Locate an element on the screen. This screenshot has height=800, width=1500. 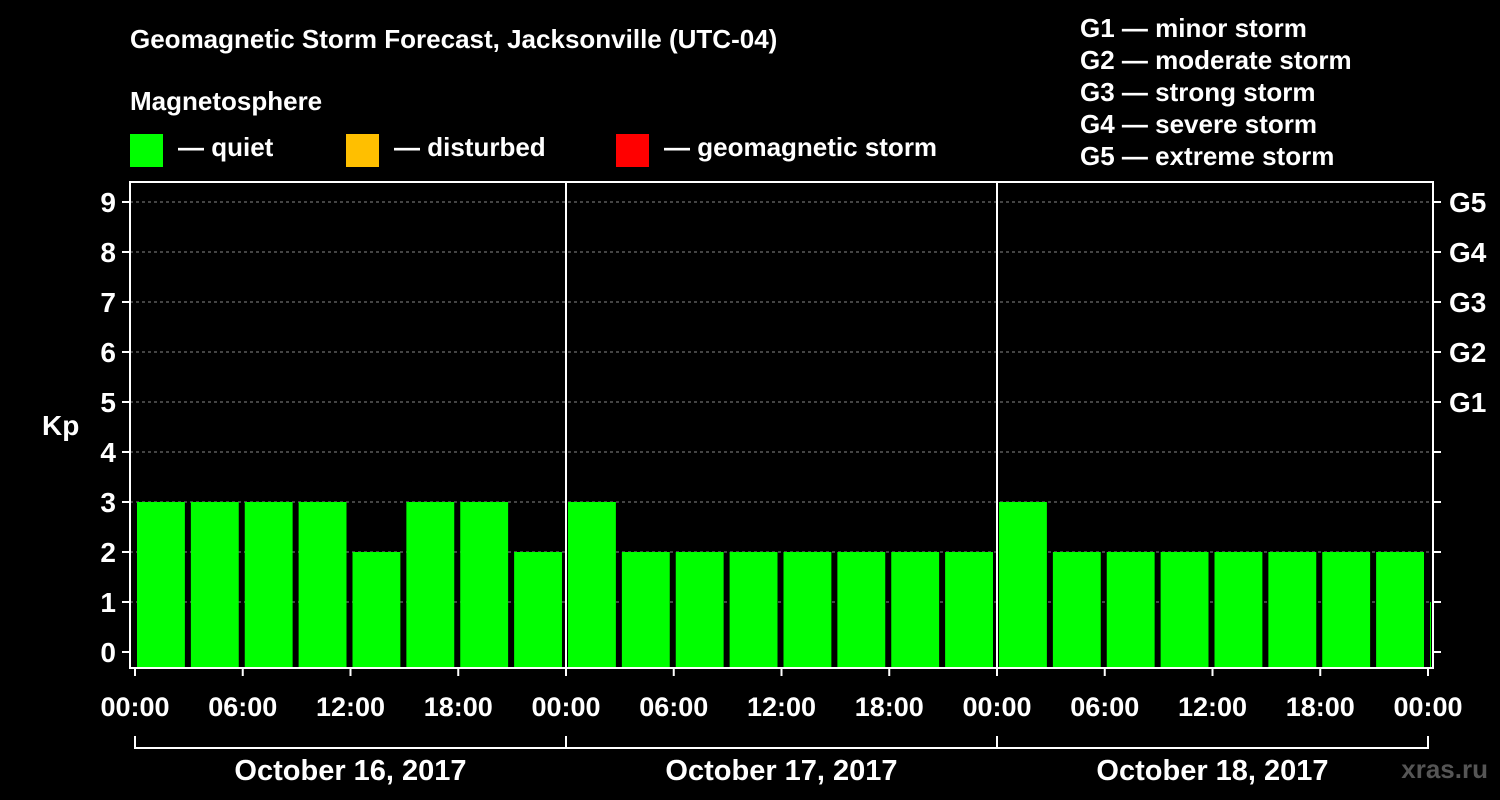
g-scale-label: G5 is located at coordinates (1467, 202).